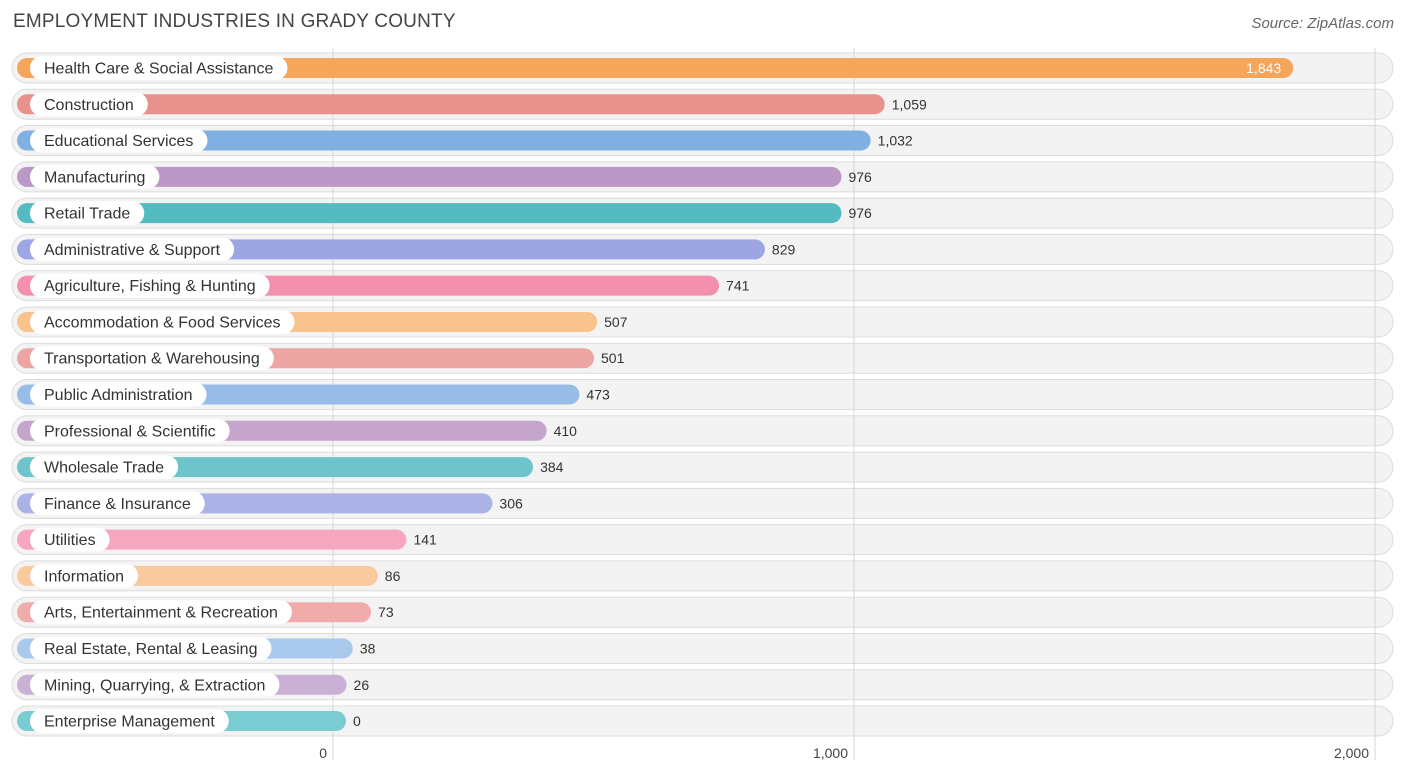 Image resolution: width=1406 pixels, height=776 pixels. Describe the element at coordinates (784, 249) in the screenshot. I see `value-label: 829` at that location.